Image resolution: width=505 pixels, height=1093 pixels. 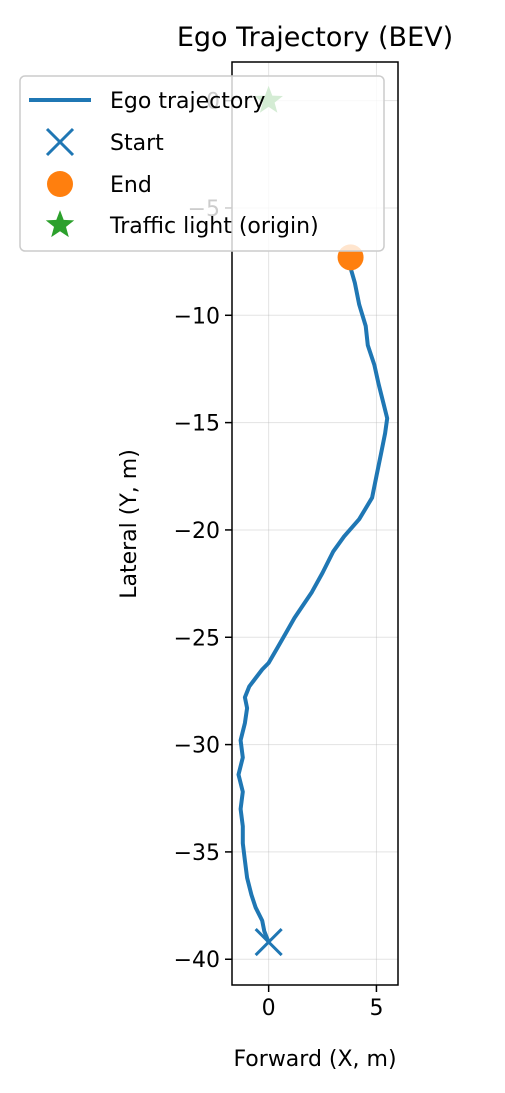 What do you see at coordinates (187, 101) in the screenshot?
I see `legend-label: Ego trajectory` at bounding box center [187, 101].